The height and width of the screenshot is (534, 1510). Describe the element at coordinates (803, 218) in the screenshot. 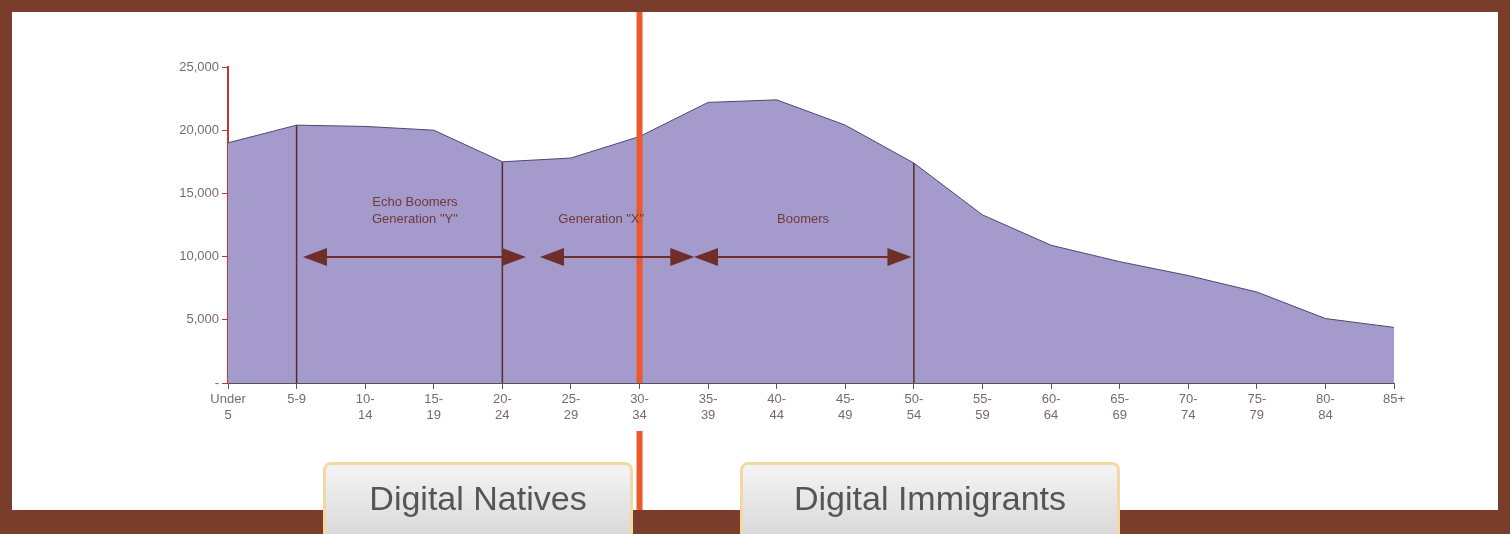

I see `annotation: Boomers` at that location.